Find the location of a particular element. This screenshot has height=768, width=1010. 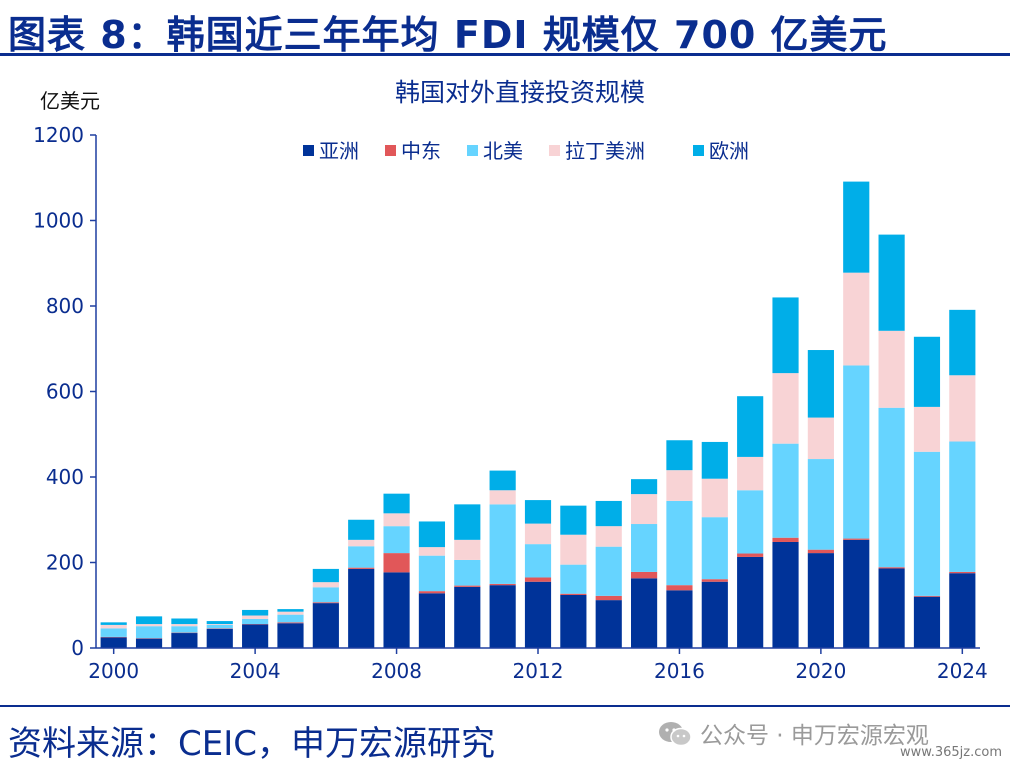

x-tick-label: 2016 is located at coordinates (679, 671).